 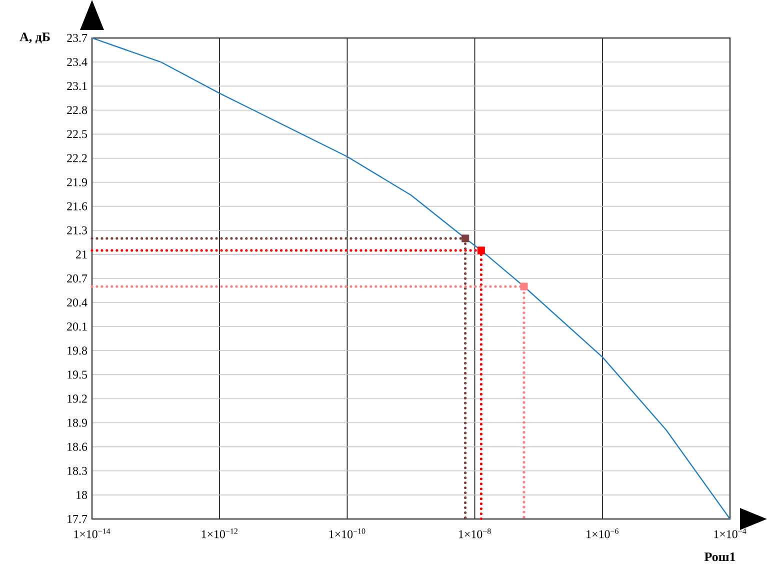 What do you see at coordinates (77, 134) in the screenshot?
I see `y-tick-label: 22.5` at bounding box center [77, 134].